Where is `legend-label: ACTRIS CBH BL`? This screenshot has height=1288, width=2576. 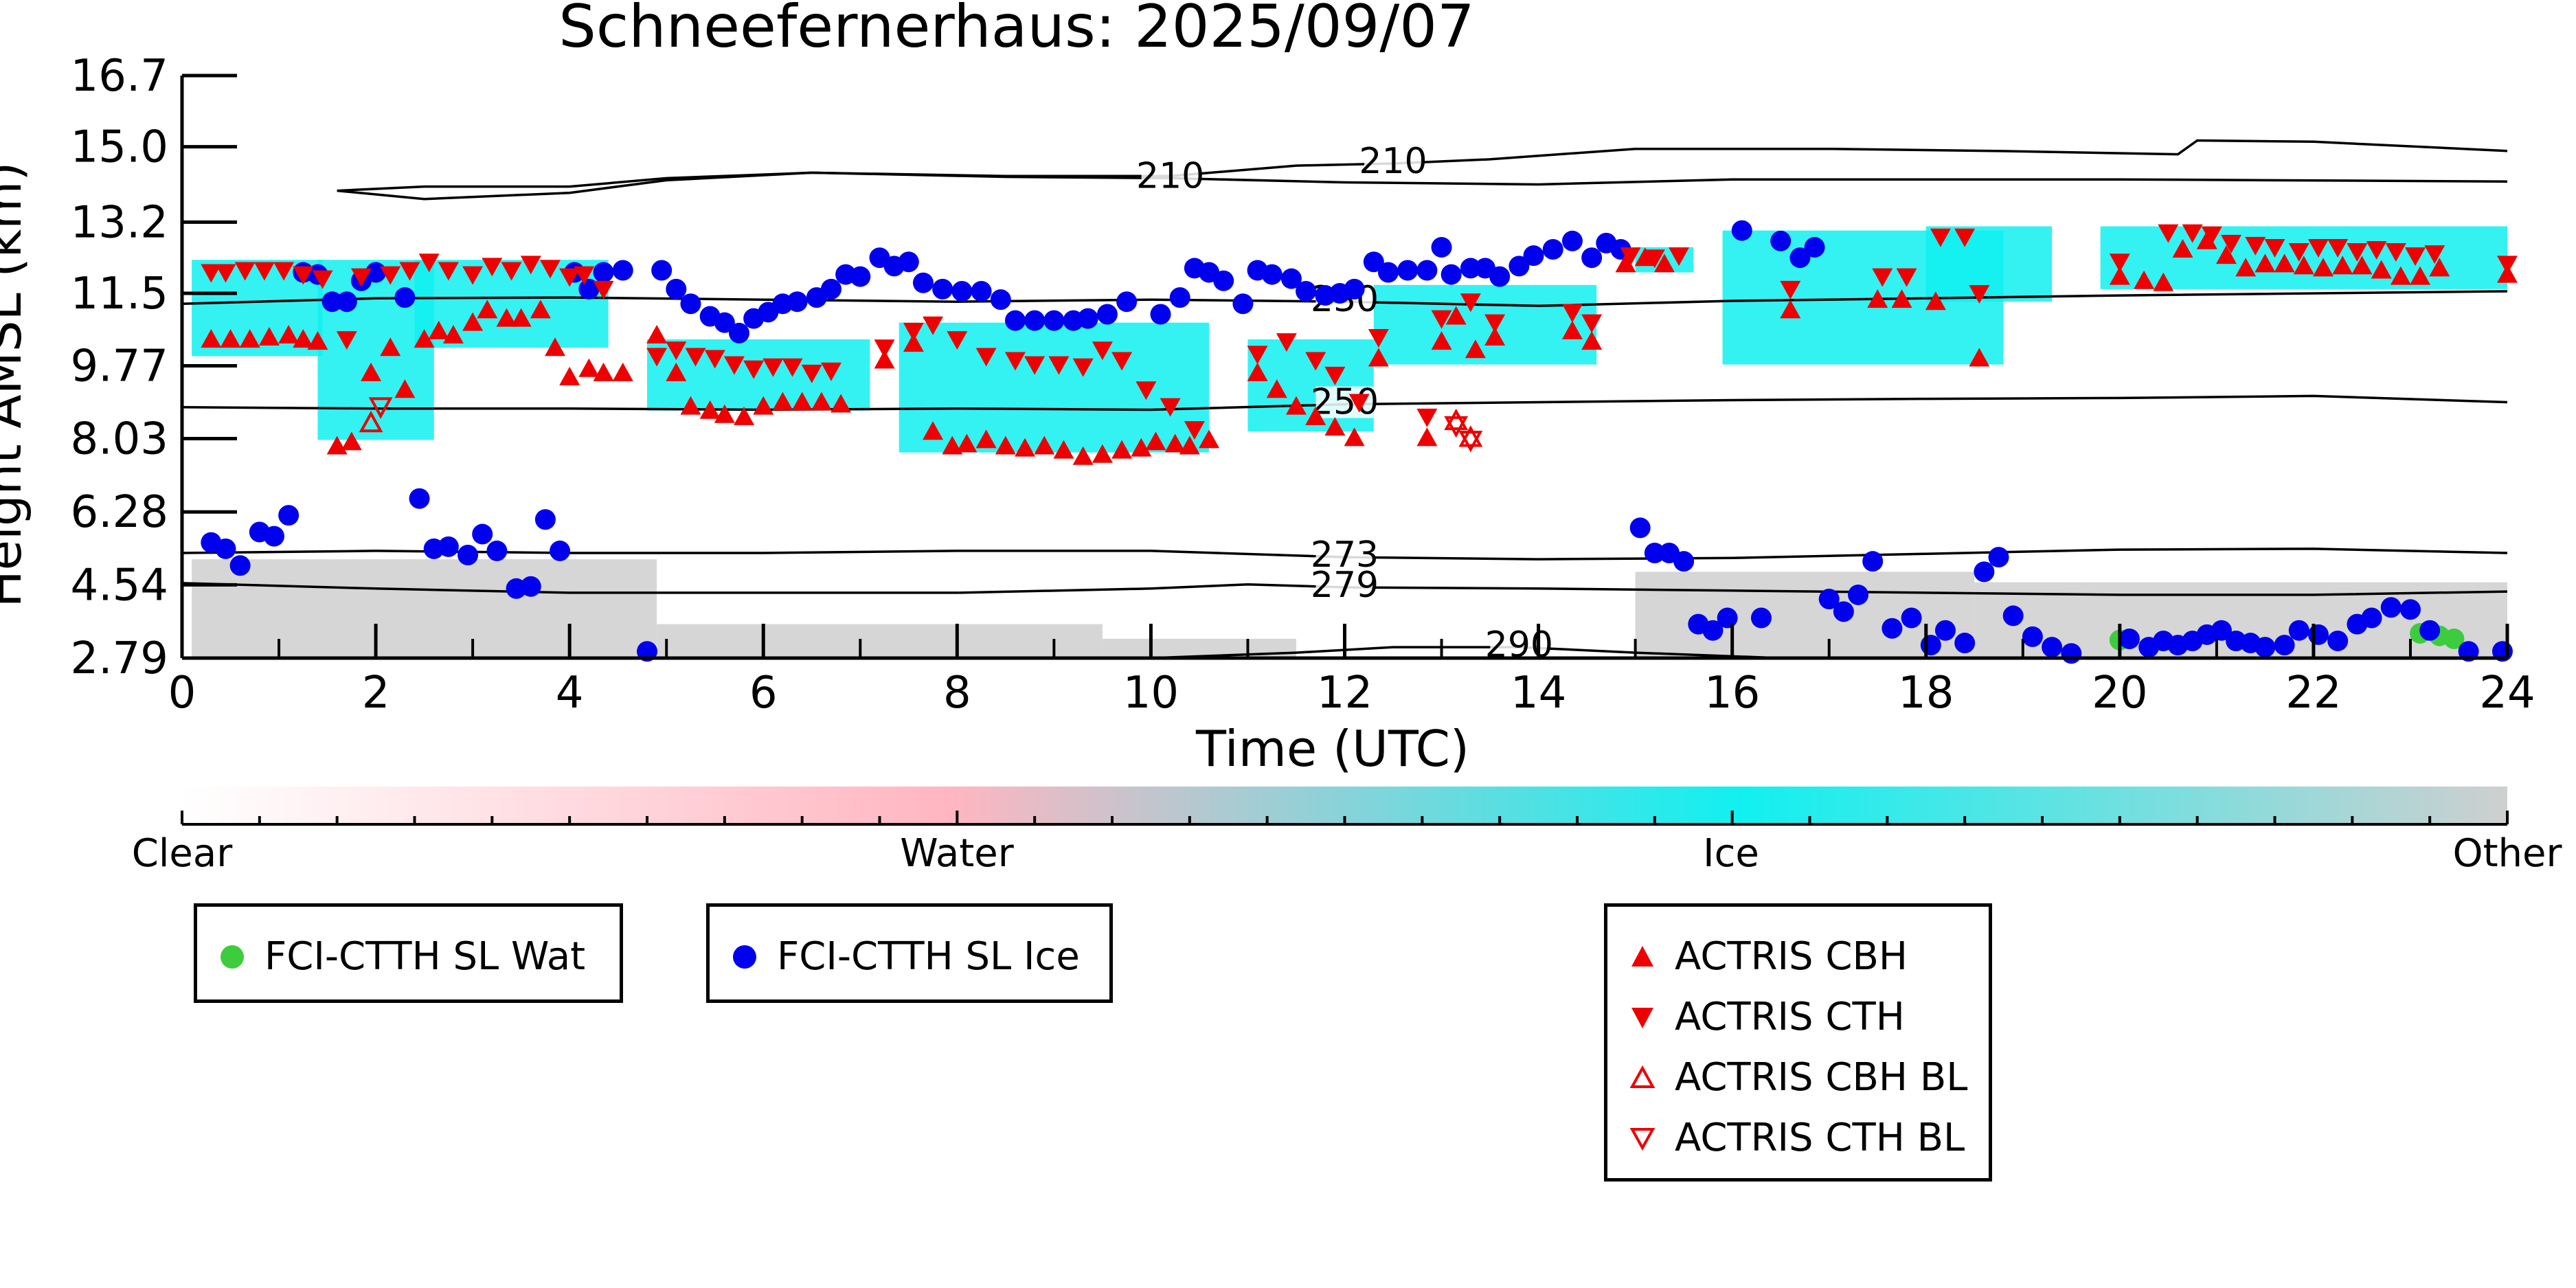
legend-label: ACTRIS CBH BL is located at coordinates (1821, 1077).